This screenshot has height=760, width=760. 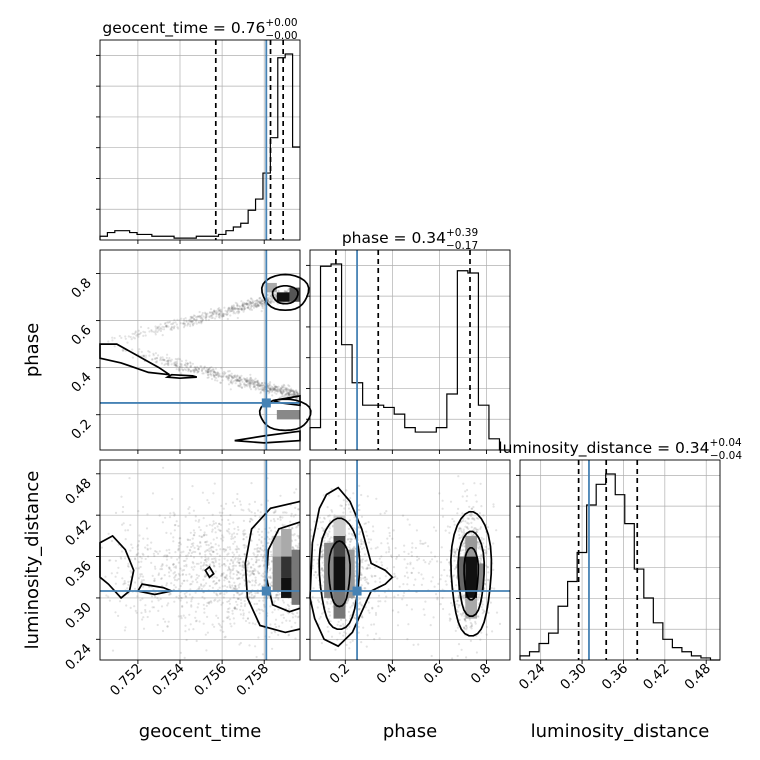 I want to click on title-text: luminosity_distance = 0.34+0.04, so click(x=620, y=447).